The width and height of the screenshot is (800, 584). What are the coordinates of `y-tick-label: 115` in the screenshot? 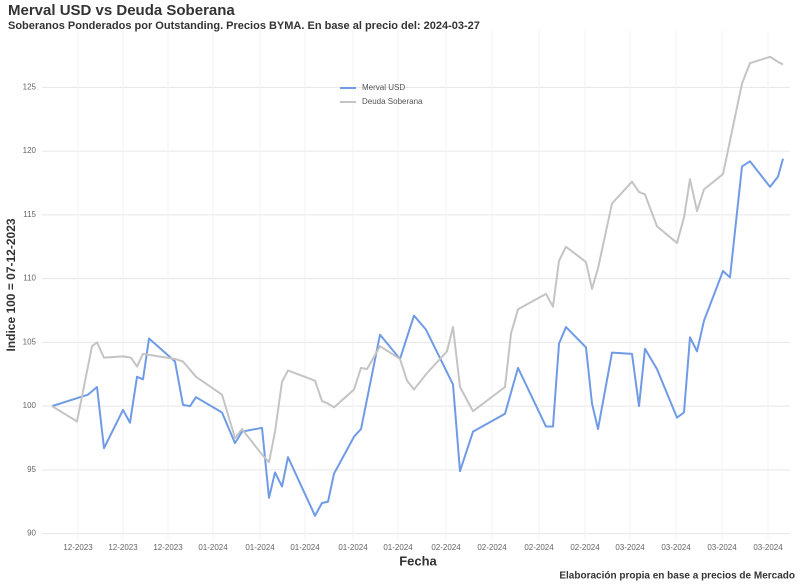 It's located at (29, 214).